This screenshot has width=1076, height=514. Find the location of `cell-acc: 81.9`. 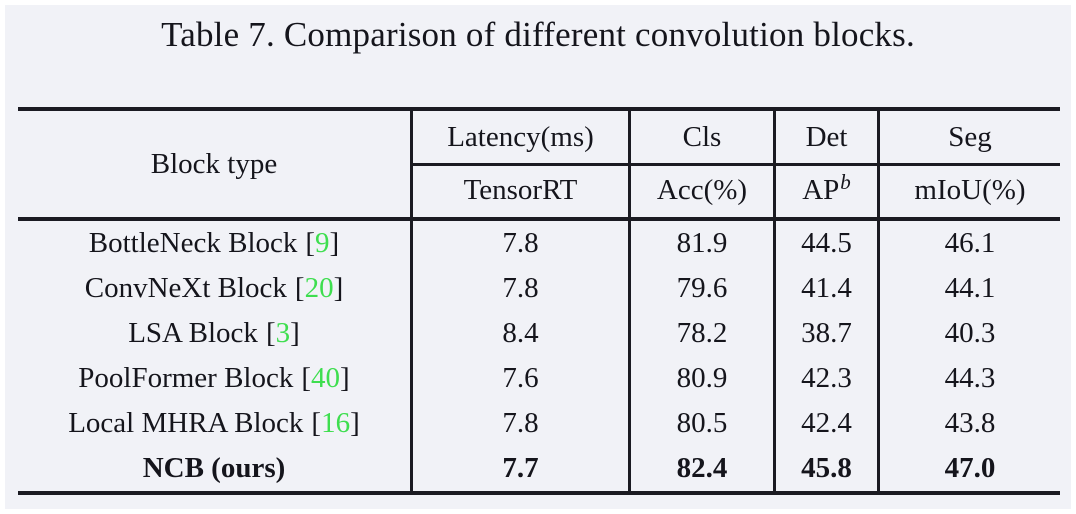

cell-acc: 81.9 is located at coordinates (700, 243).